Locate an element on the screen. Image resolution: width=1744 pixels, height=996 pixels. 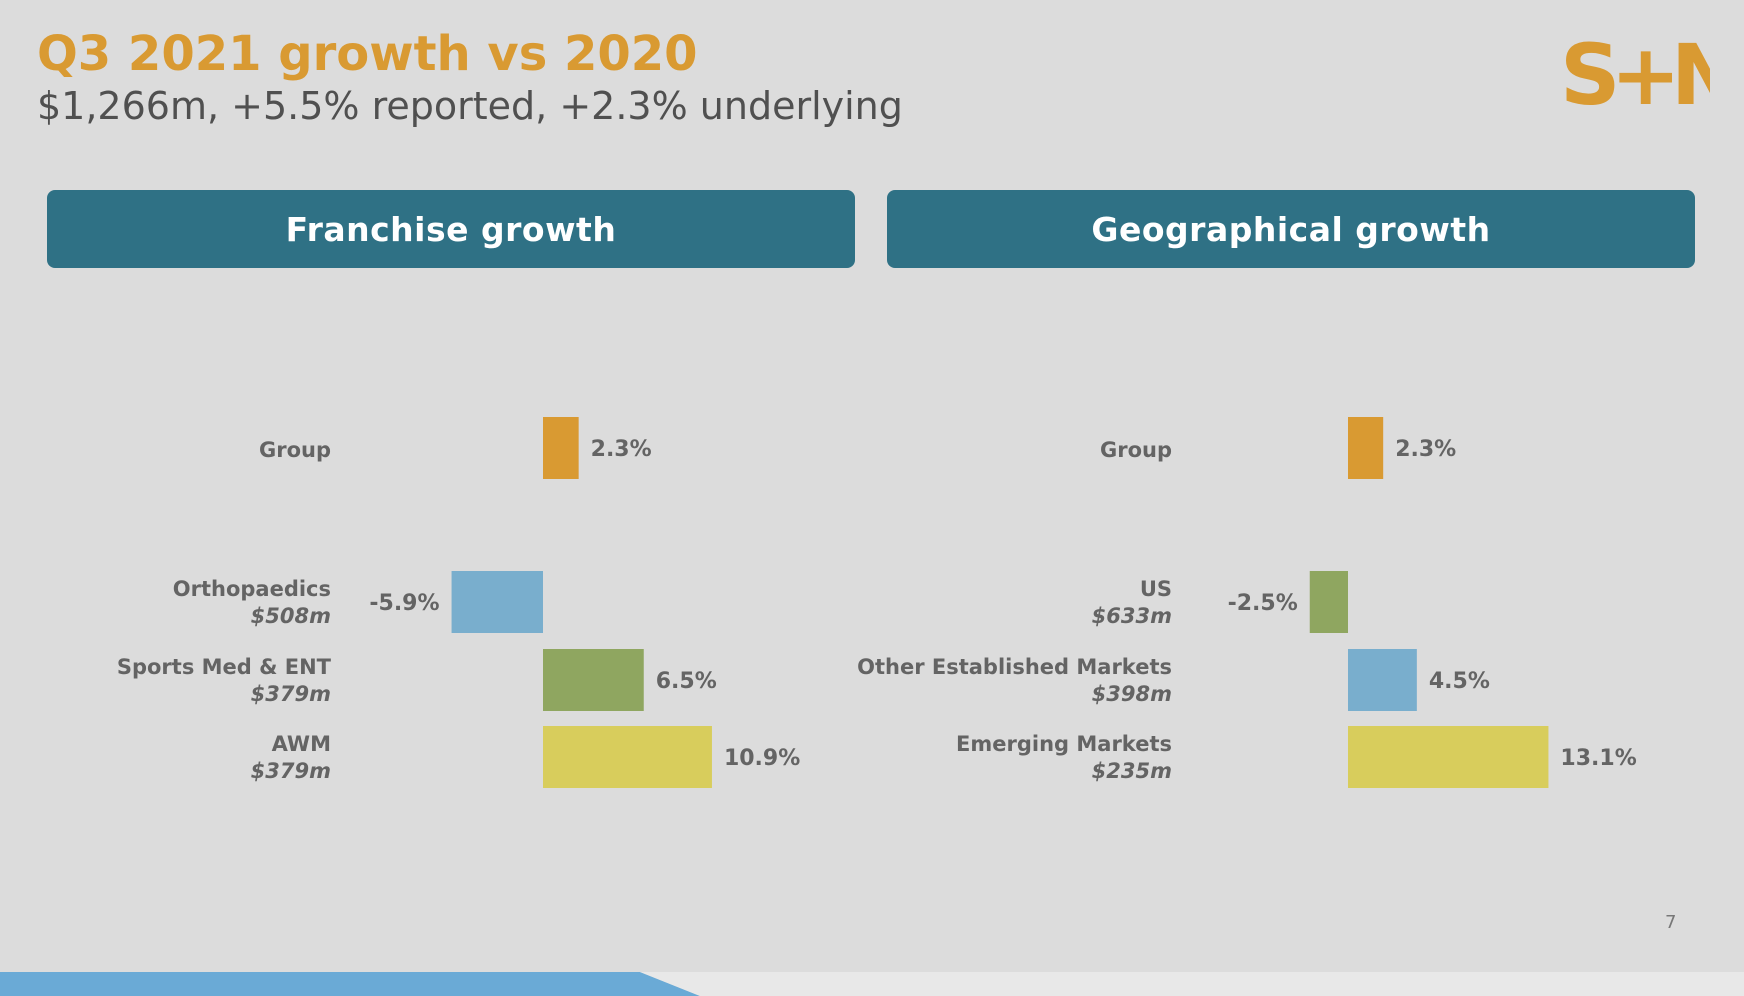
footer-band is located at coordinates (872, 984).